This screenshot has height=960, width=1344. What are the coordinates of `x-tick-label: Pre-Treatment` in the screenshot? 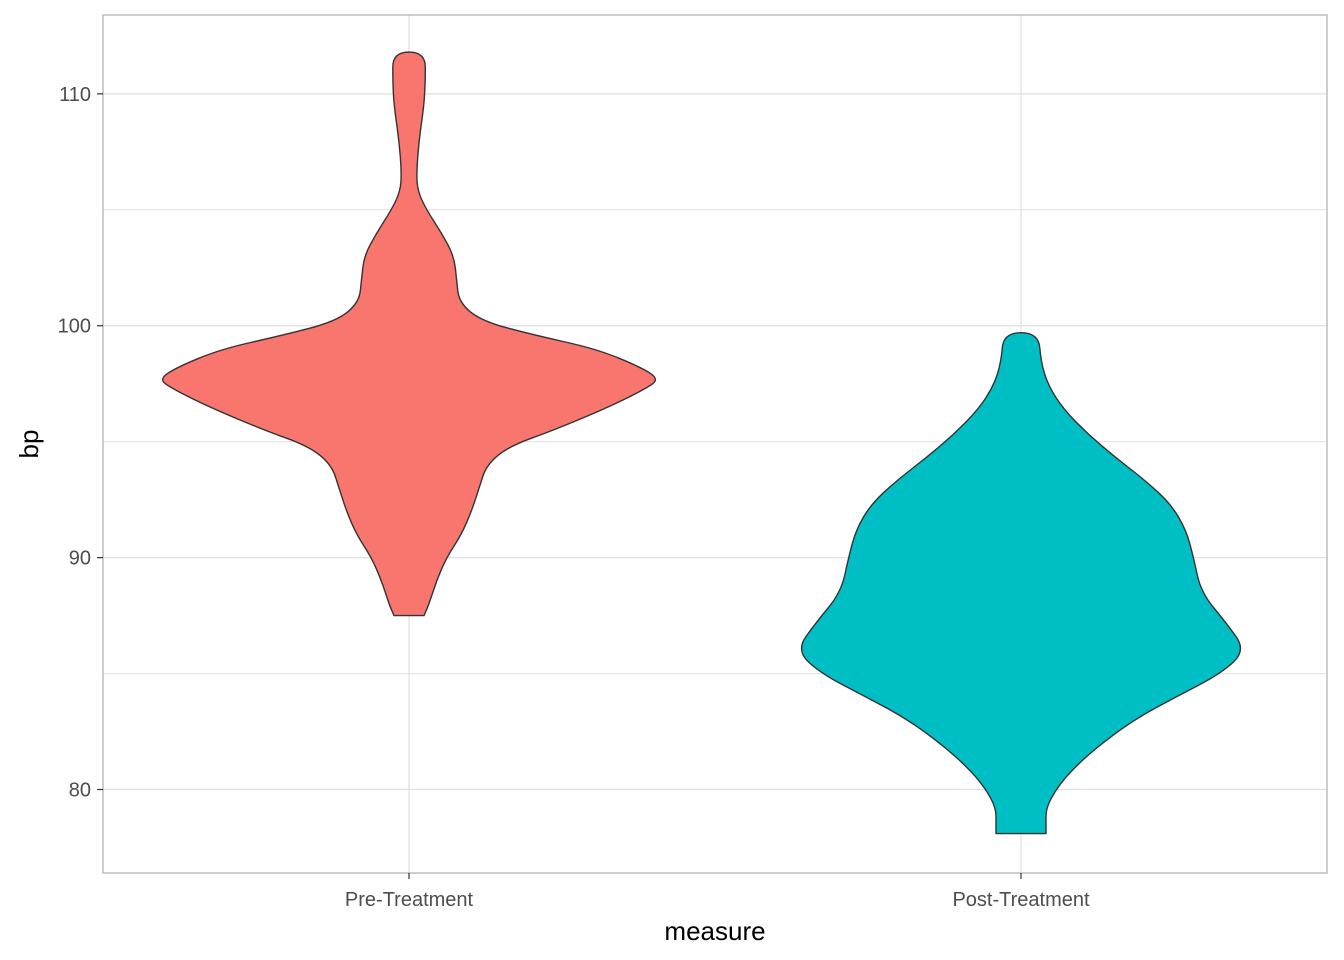 It's located at (409, 900).